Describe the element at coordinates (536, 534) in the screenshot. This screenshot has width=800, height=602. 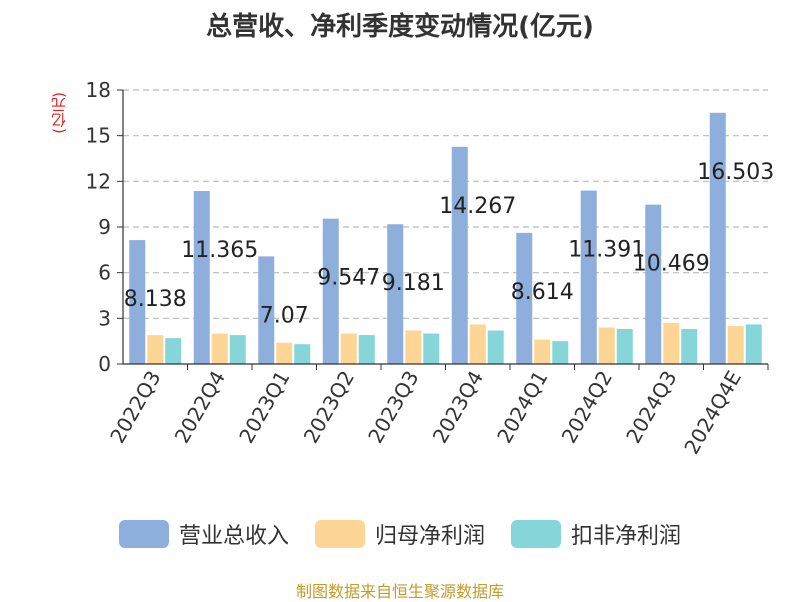
I see `legend-swatch-deducted-net-profit` at that location.